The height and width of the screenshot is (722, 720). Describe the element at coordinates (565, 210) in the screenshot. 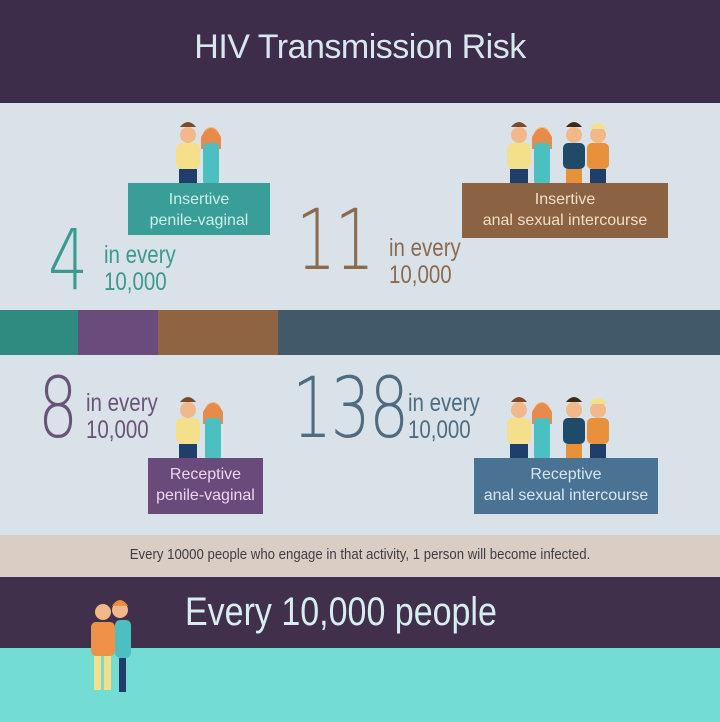

I see `banner-insertive-anal: Insertive anal sexual intercourse` at that location.